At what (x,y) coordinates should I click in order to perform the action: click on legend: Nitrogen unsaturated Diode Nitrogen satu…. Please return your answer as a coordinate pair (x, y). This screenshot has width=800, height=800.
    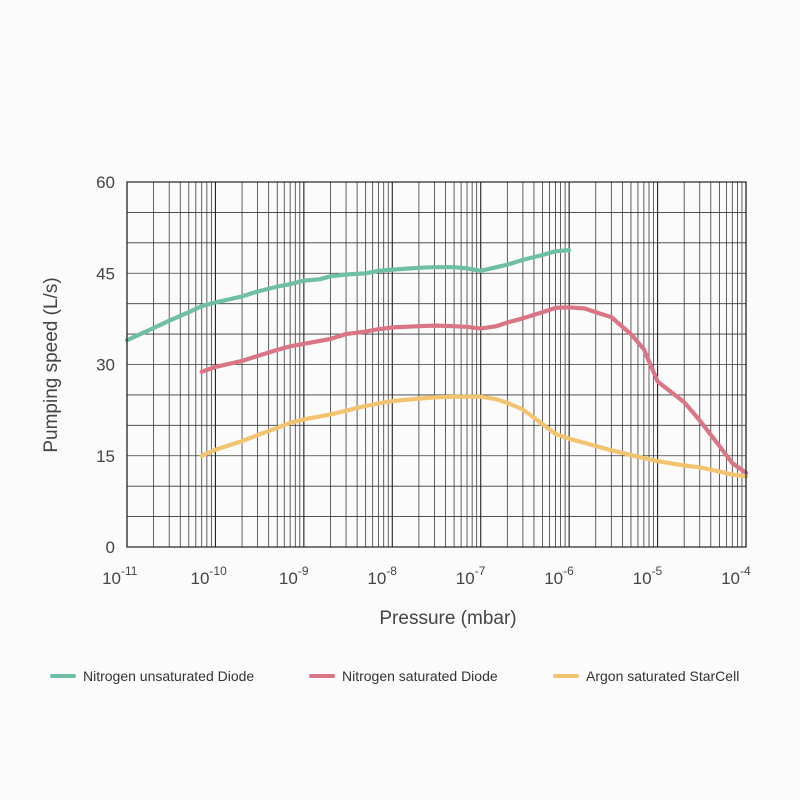
    Looking at the image, I should click on (400, 679).